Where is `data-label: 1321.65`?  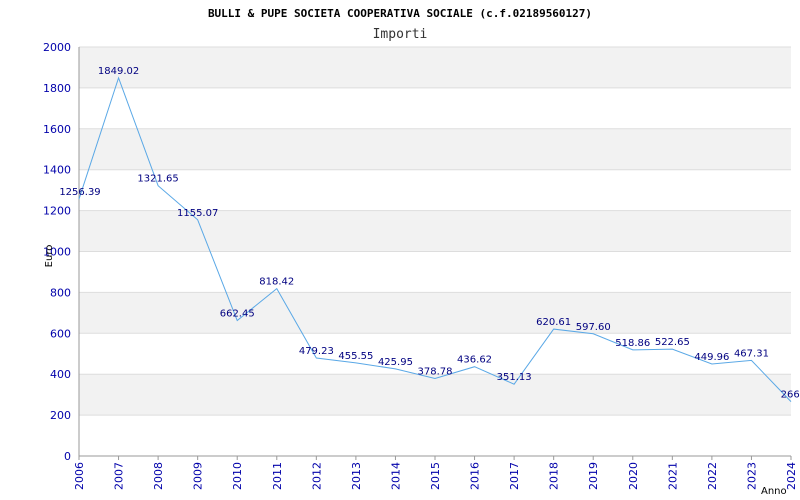
data-label: 1321.65 is located at coordinates (157, 179).